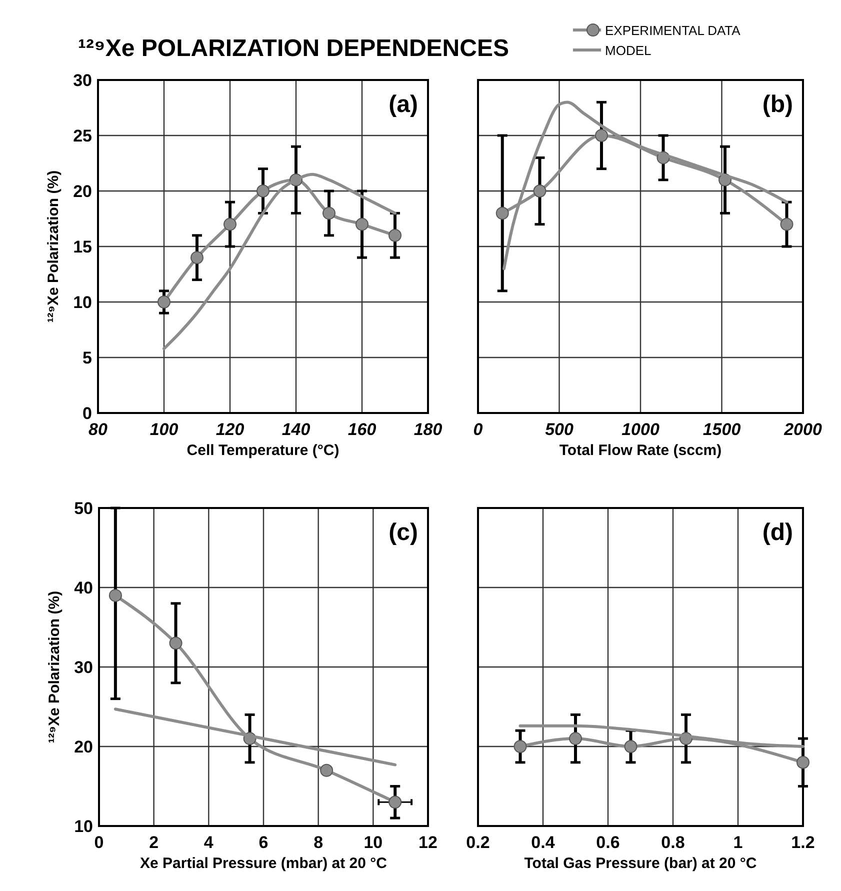 This screenshot has width=841, height=891. Describe the element at coordinates (777, 532) in the screenshot. I see `annotation: (d)` at that location.